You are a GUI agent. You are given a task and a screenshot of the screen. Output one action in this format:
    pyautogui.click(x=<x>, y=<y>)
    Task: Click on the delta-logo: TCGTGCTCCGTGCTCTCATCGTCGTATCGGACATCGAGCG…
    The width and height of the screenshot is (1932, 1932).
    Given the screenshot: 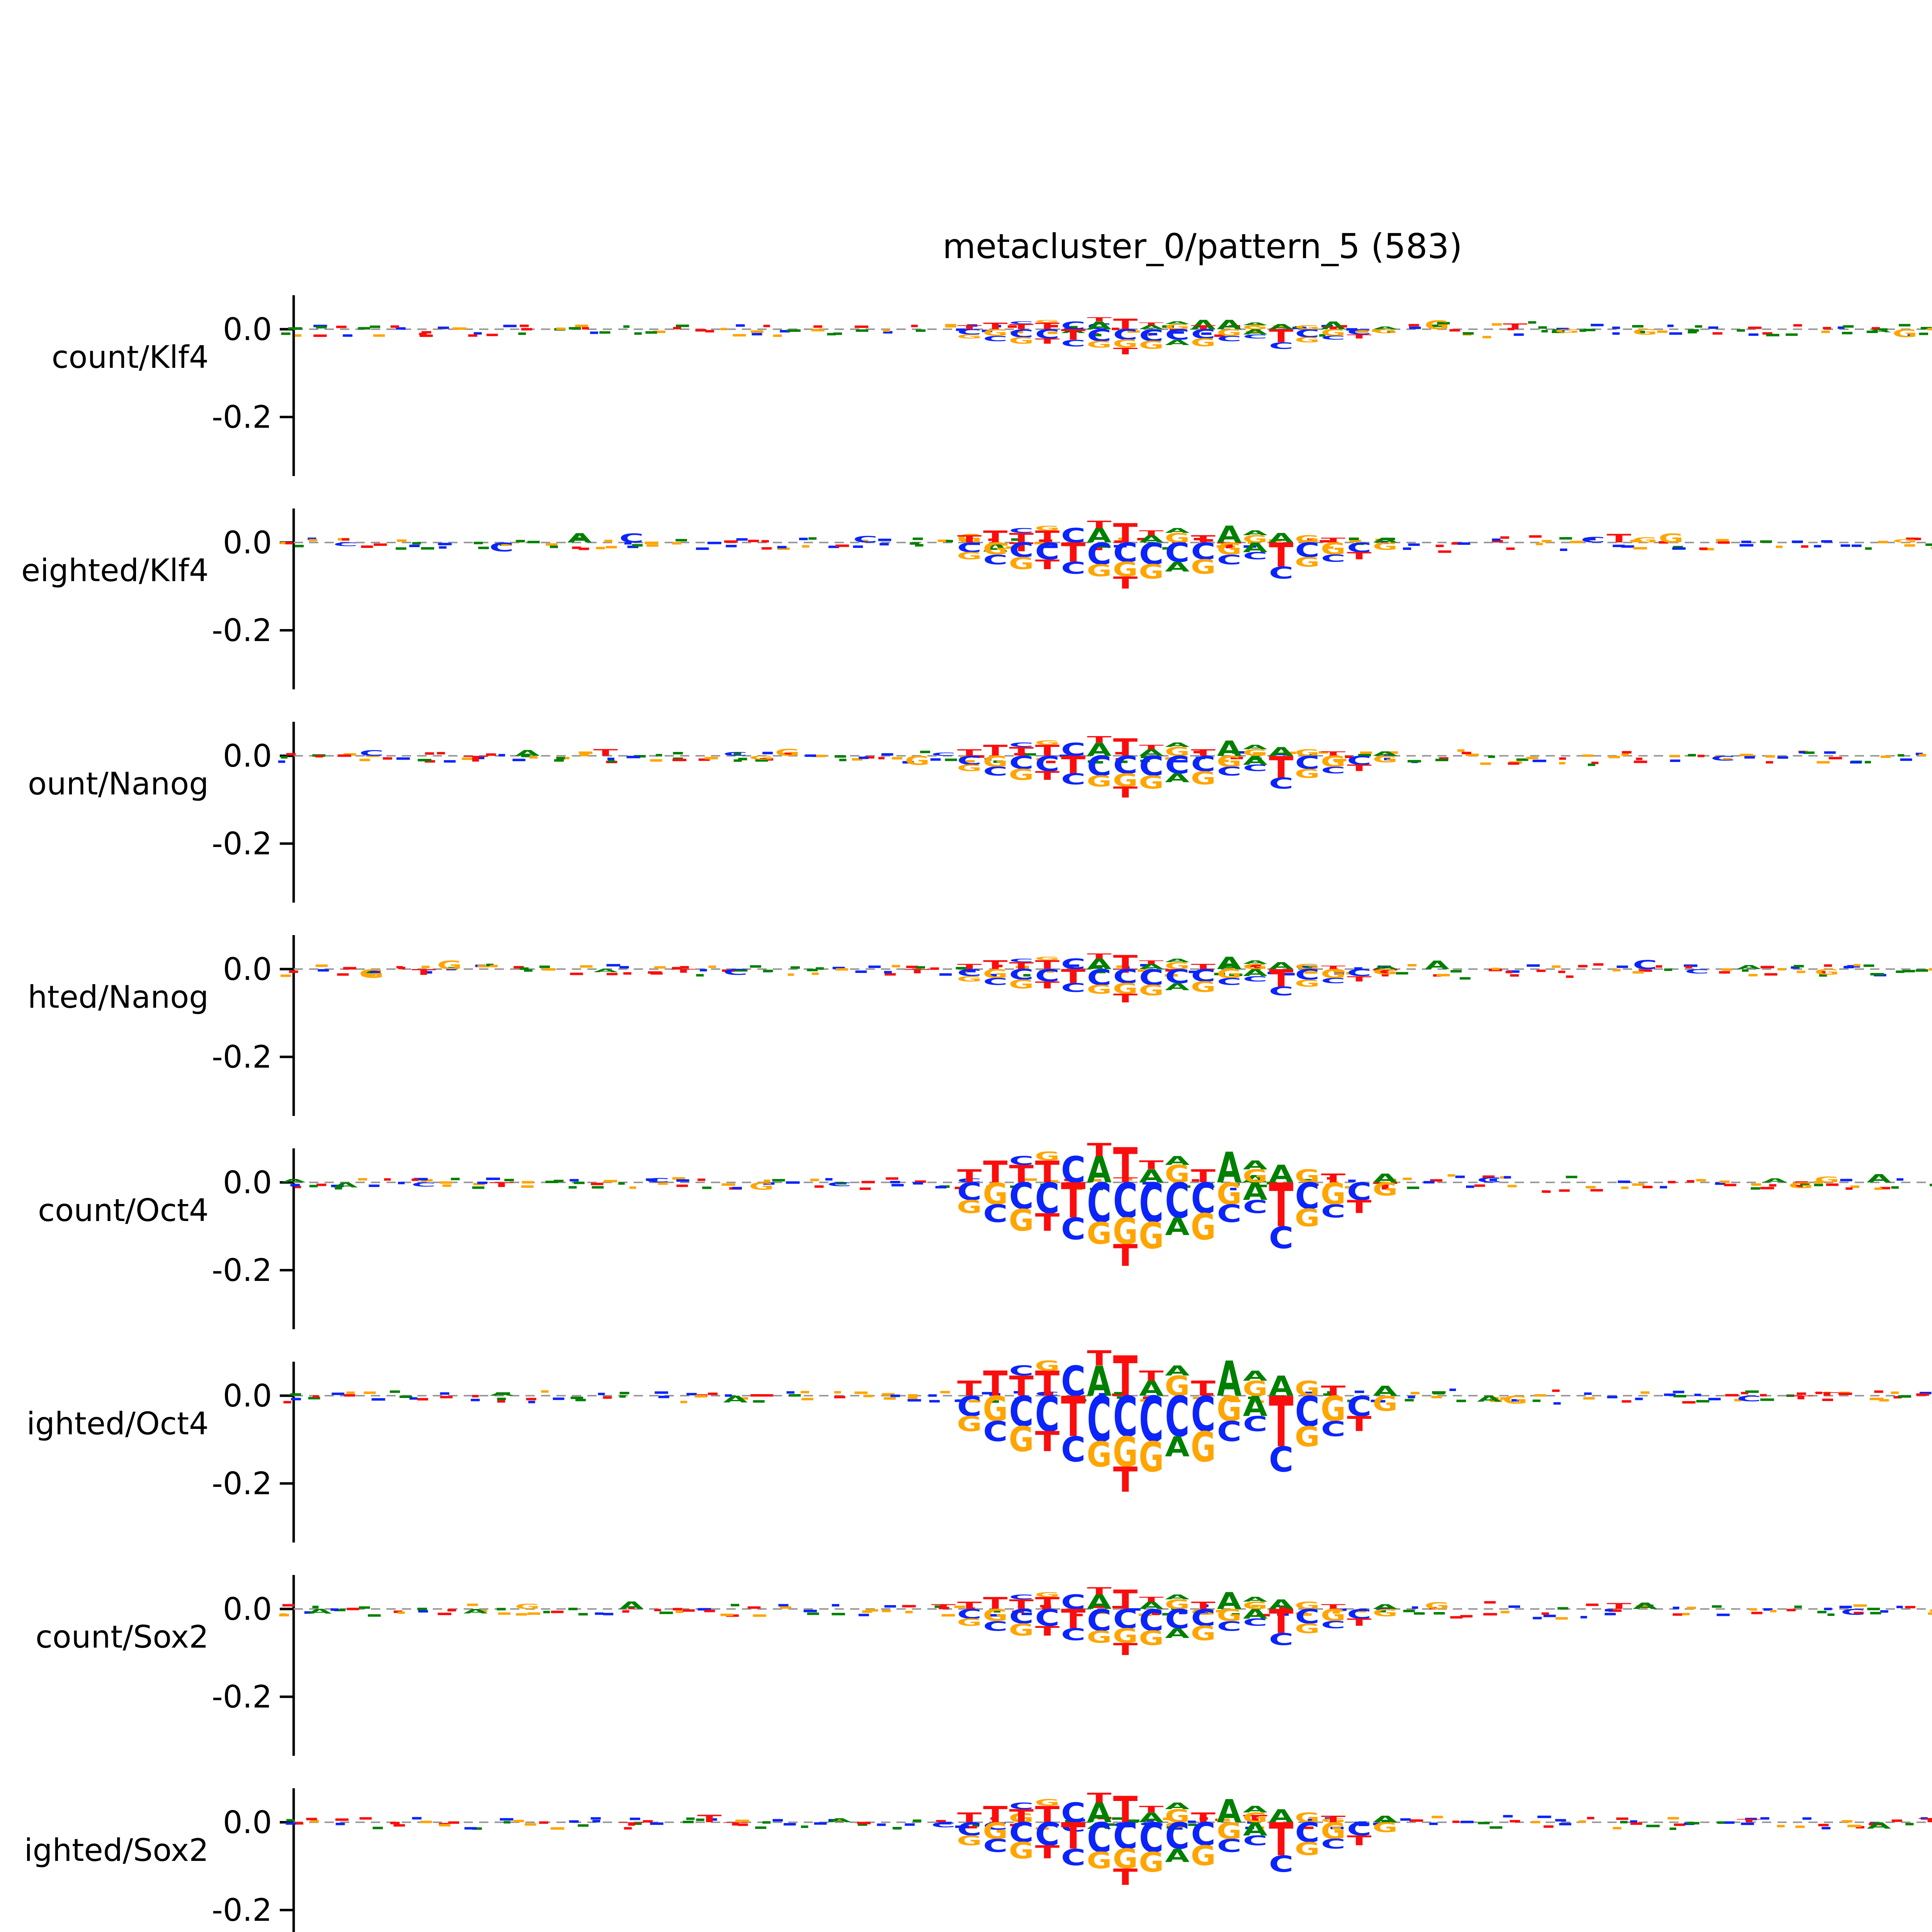 What is the action you would take?
    pyautogui.click(x=1177, y=1622)
    